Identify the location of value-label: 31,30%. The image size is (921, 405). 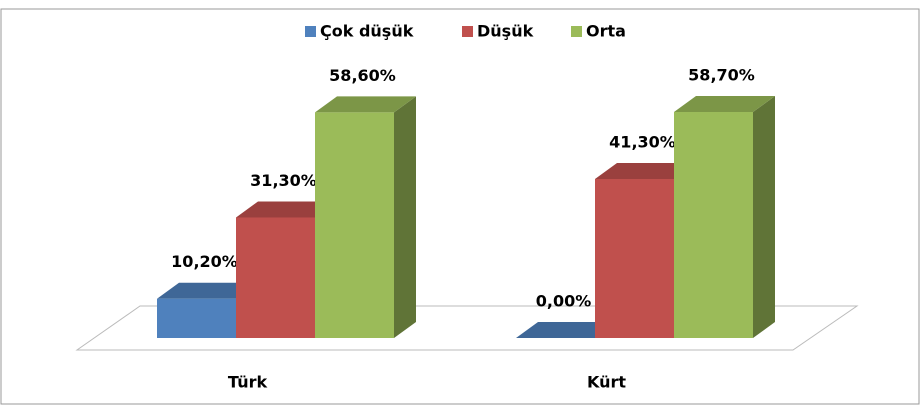
(283, 180).